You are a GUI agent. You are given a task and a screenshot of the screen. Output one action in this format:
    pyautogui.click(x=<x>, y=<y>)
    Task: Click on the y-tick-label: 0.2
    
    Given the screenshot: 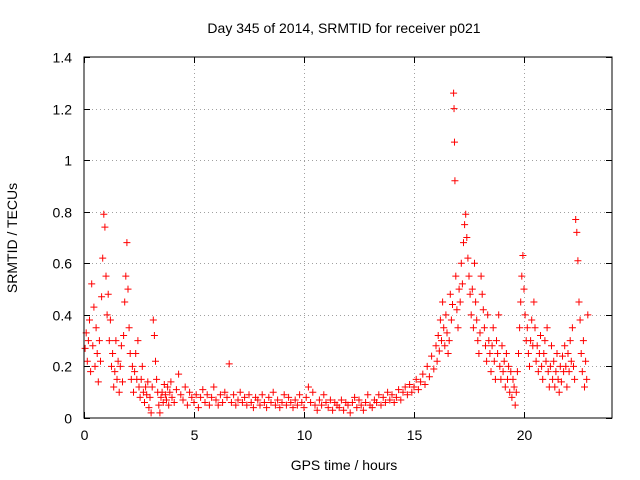 What is the action you would take?
    pyautogui.click(x=63, y=367)
    